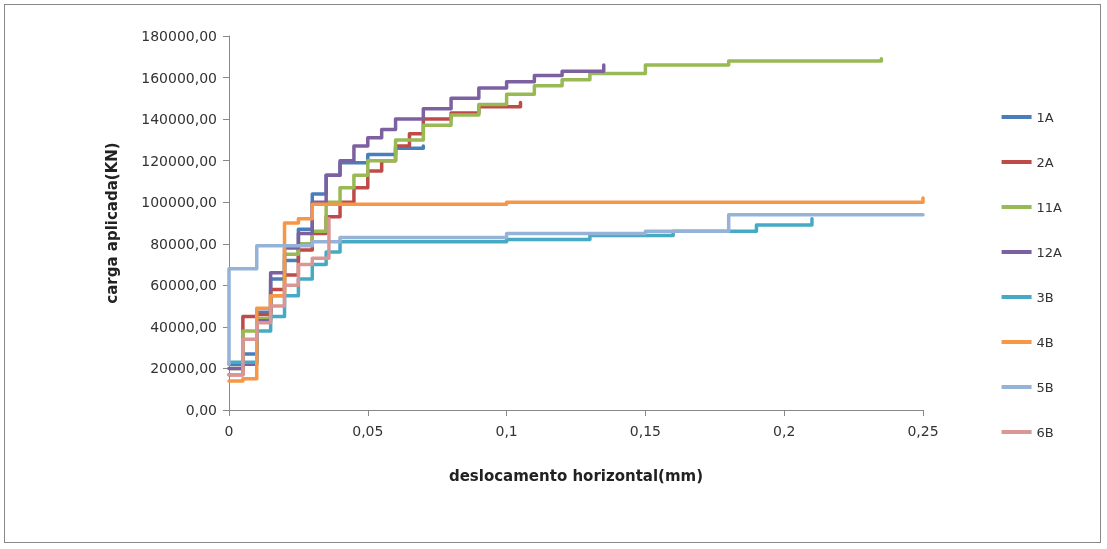  I want to click on x-tick-label: 0, so click(229, 431).